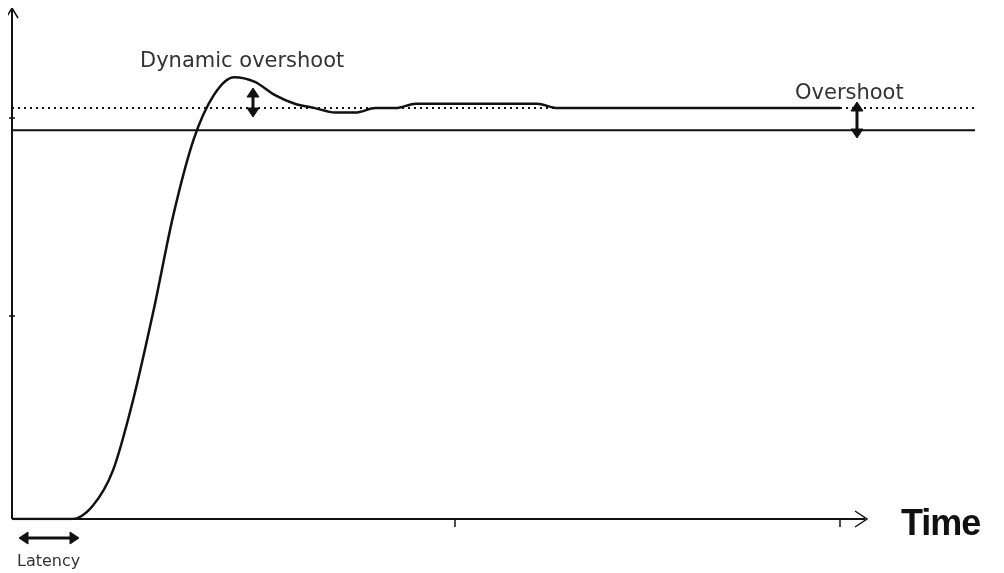 The height and width of the screenshot is (573, 1004). What do you see at coordinates (941, 523) in the screenshot?
I see `x-axis-title: Time` at bounding box center [941, 523].